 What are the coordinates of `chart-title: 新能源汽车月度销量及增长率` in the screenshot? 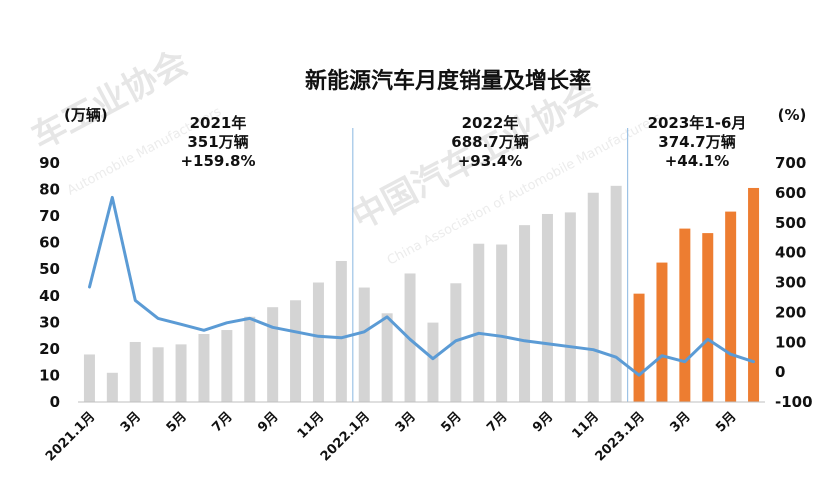 It's located at (448, 81).